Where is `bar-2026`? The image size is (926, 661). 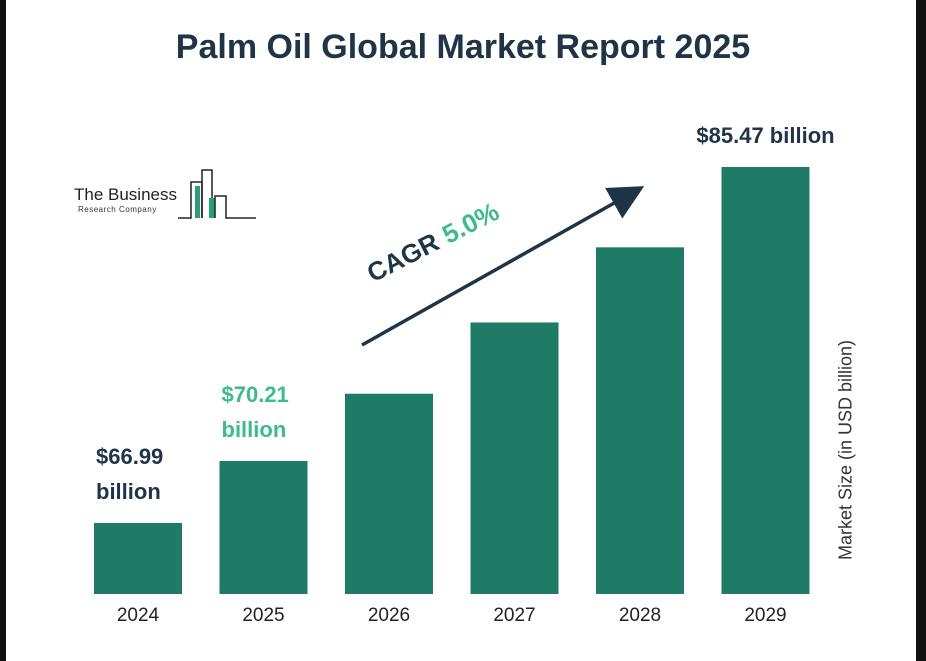
bar-2026 is located at coordinates (389, 493).